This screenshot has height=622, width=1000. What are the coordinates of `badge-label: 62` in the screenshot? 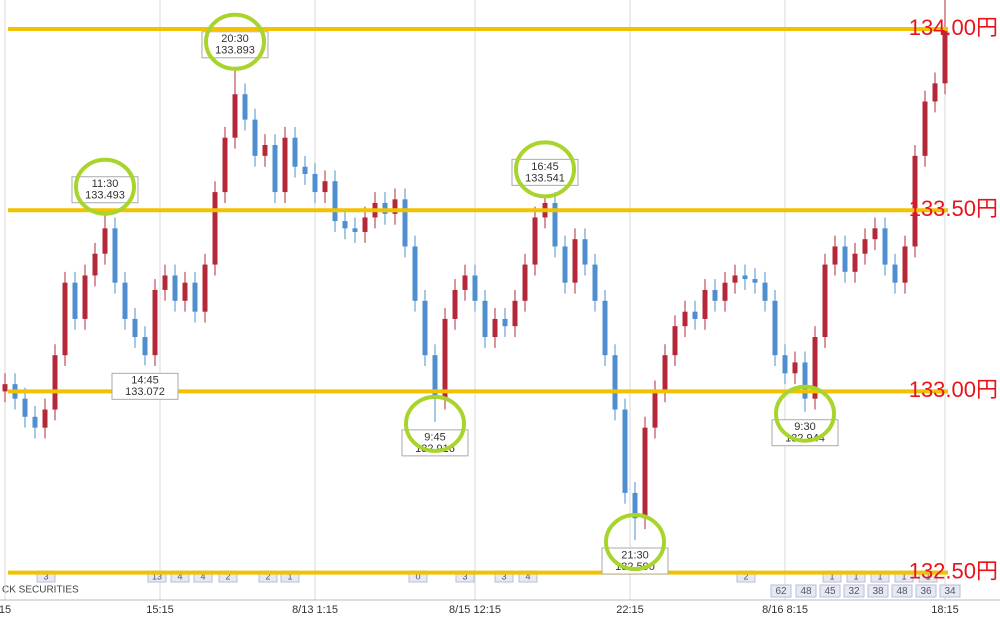 It's located at (781, 591).